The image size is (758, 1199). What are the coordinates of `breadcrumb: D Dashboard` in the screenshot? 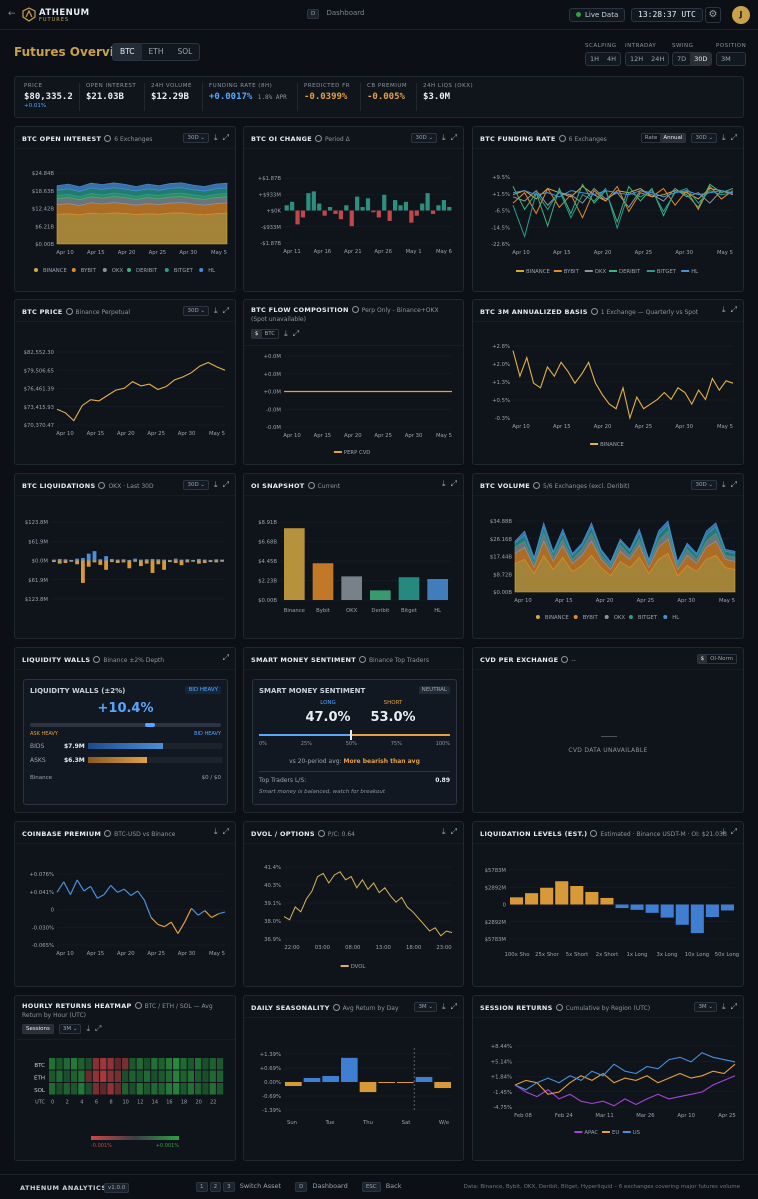 It's located at (335, 14).